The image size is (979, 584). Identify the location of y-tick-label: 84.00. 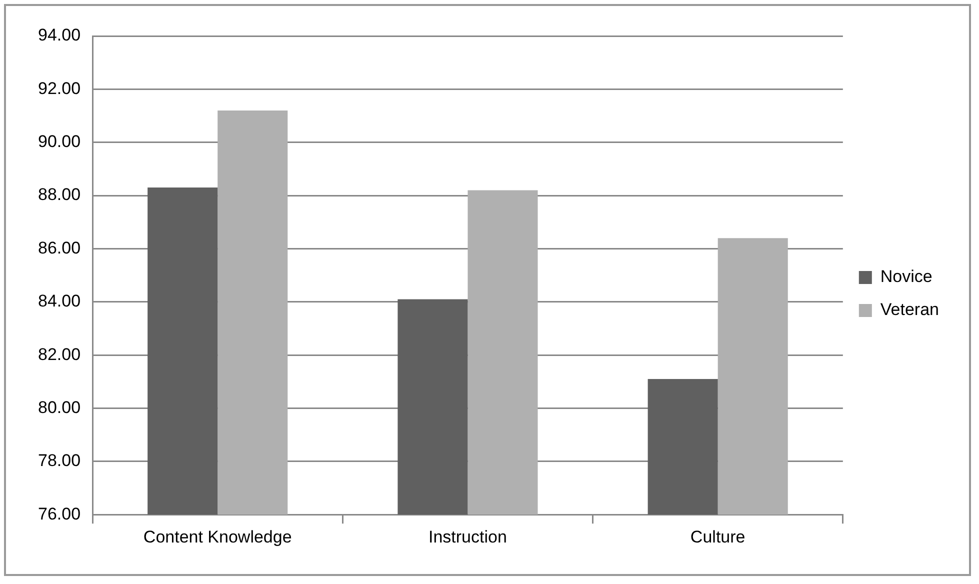
(59, 301).